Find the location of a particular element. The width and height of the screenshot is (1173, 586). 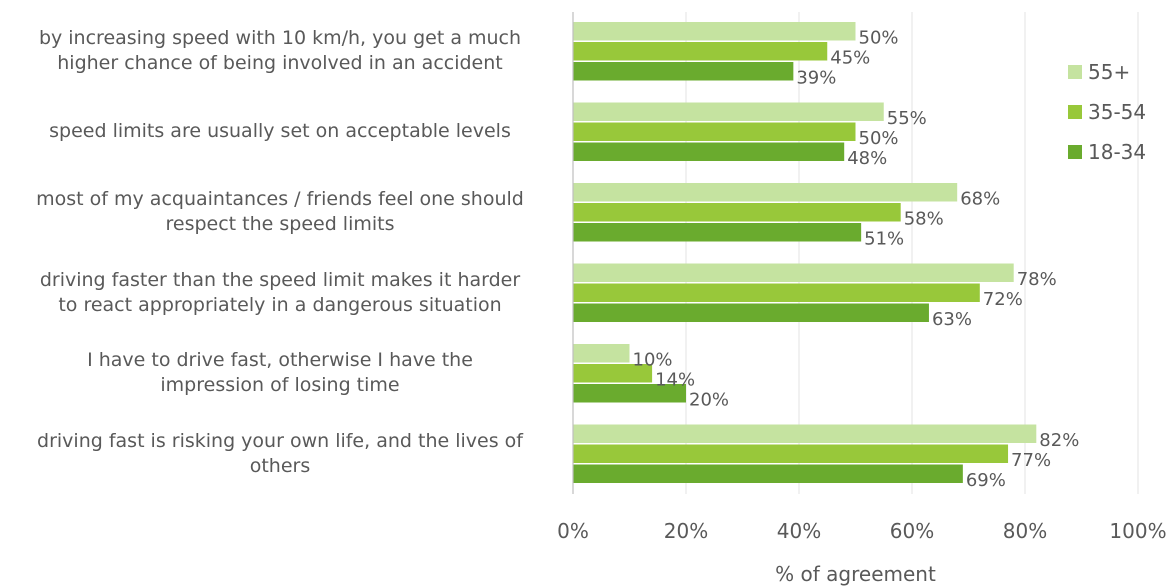

legend-label: 35-54 is located at coordinates (1117, 112).